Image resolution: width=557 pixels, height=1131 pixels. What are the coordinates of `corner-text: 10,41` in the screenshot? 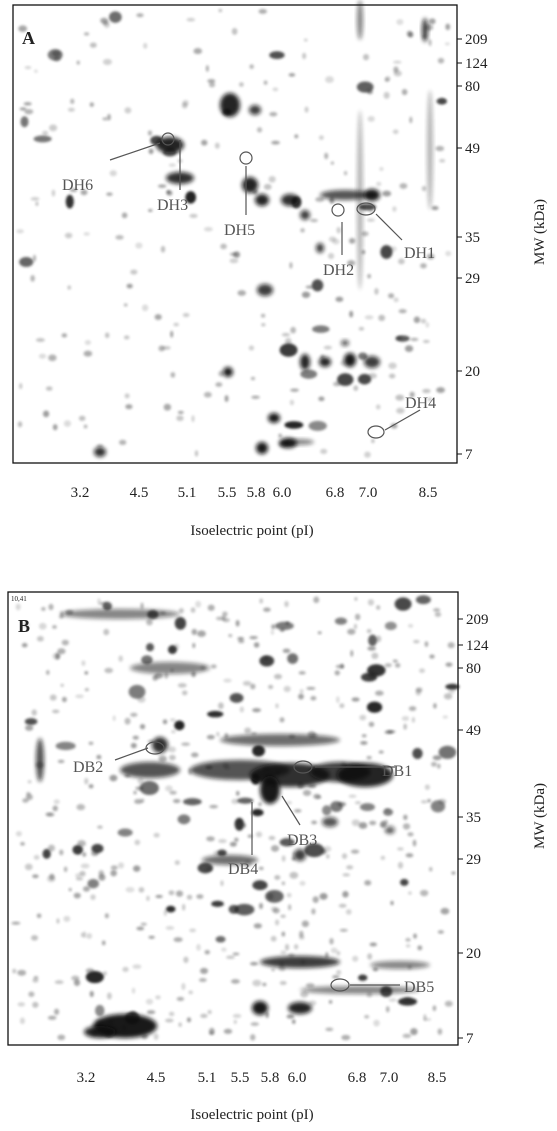 It's located at (19, 599).